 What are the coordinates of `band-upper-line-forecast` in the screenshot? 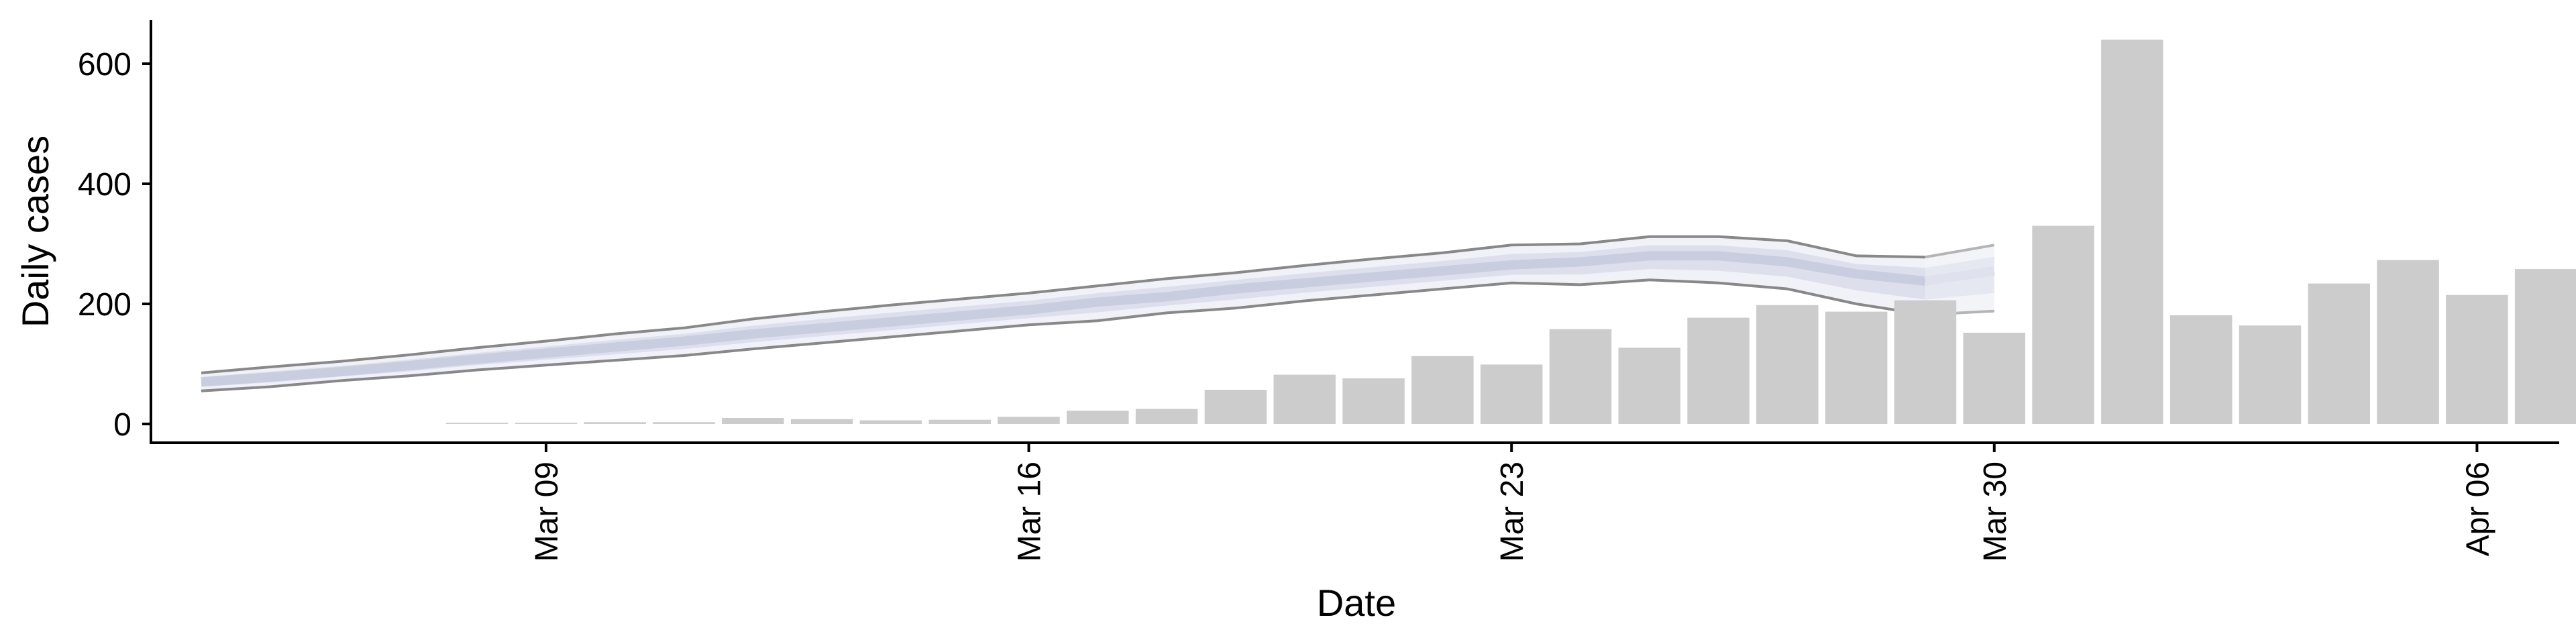 It's located at (1960, 251).